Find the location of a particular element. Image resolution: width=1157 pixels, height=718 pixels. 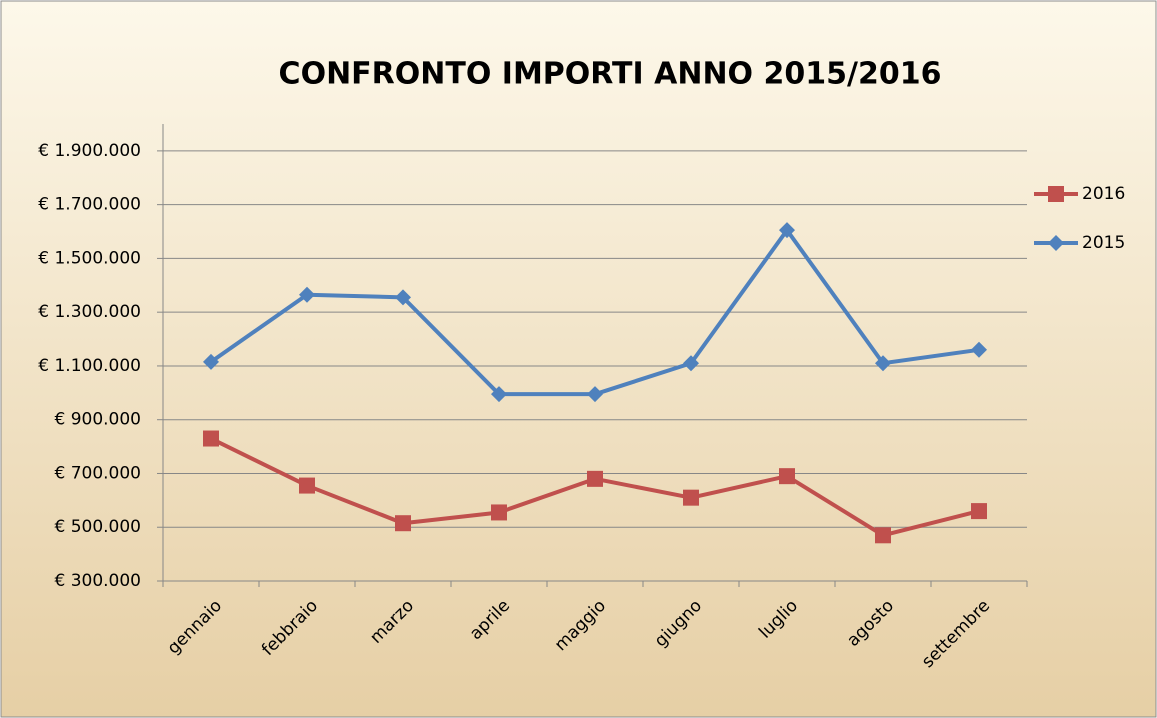

legend-label: 2015 is located at coordinates (1103, 243).